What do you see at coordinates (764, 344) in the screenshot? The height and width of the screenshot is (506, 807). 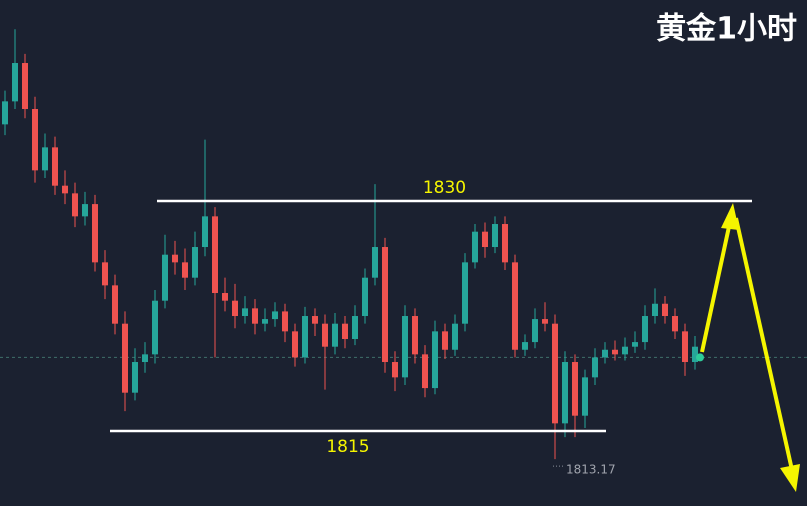 I see `arrow-down` at bounding box center [764, 344].